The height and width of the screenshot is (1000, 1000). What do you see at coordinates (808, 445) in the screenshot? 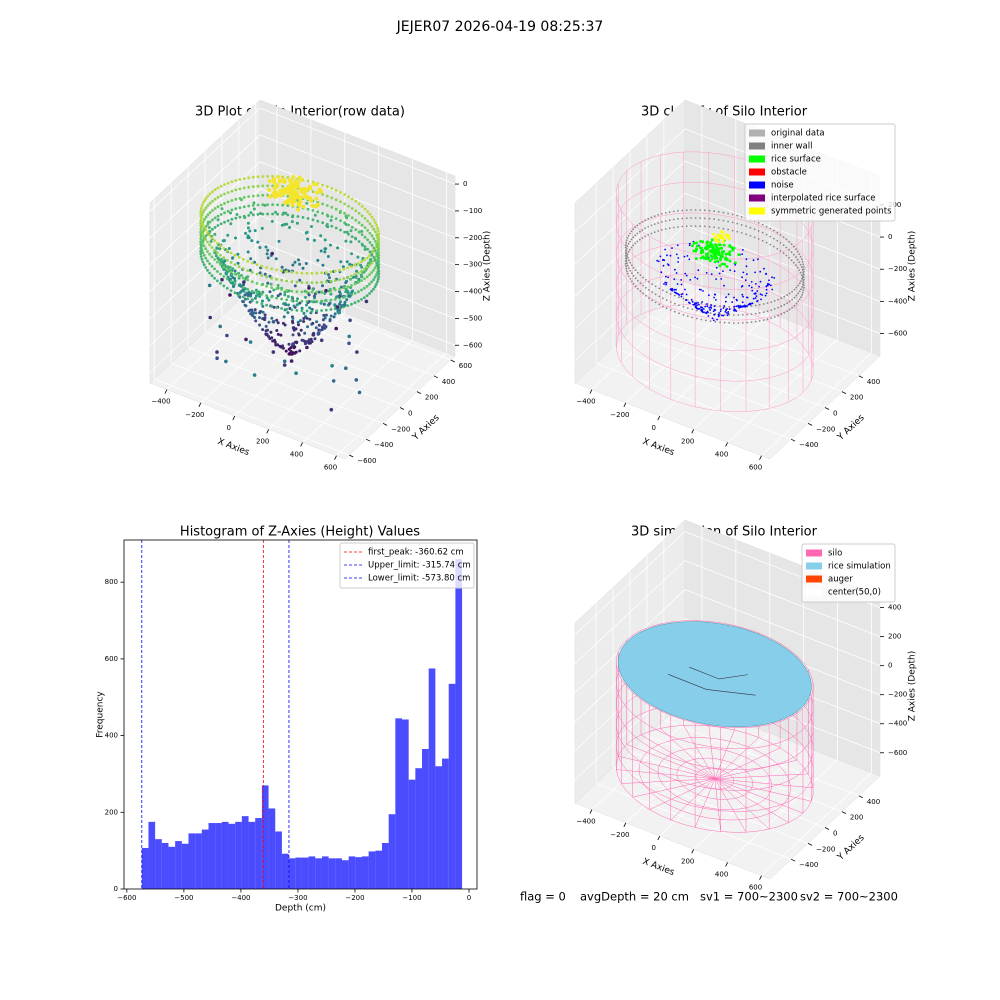
I see `y-tick-label: −400` at bounding box center [808, 445].